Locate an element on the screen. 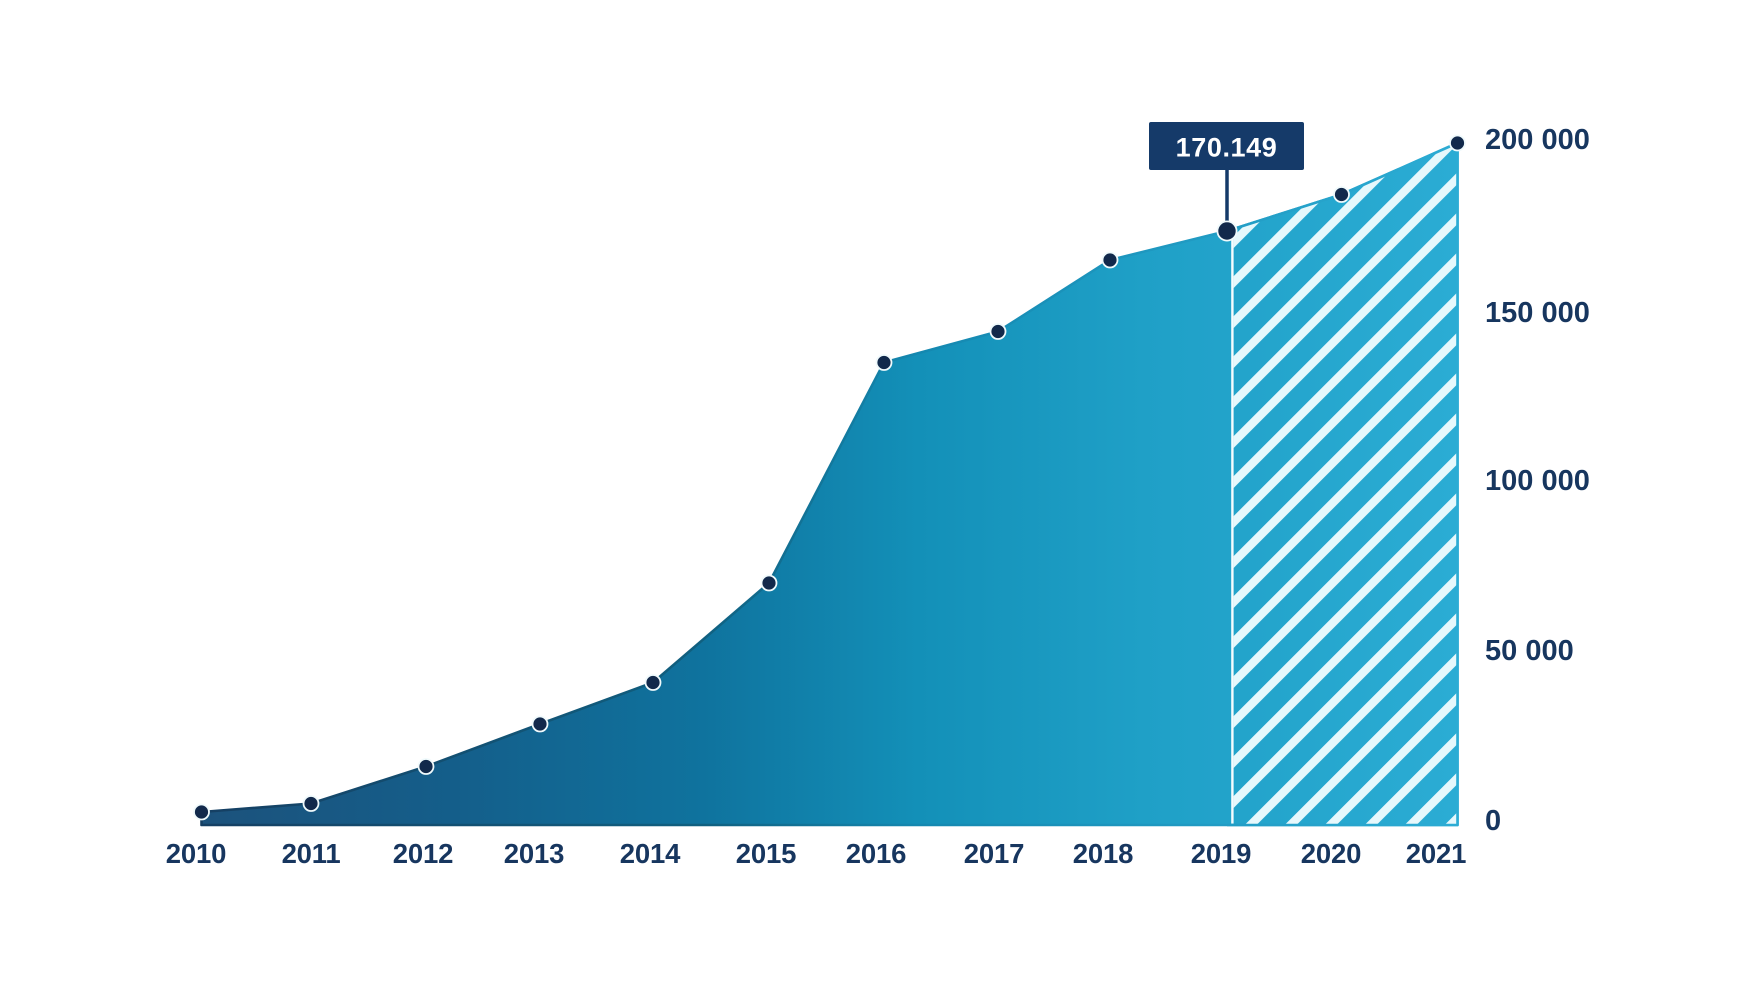 This screenshot has height=990, width=1760. svg-text: 2017 is located at coordinates (994, 853).